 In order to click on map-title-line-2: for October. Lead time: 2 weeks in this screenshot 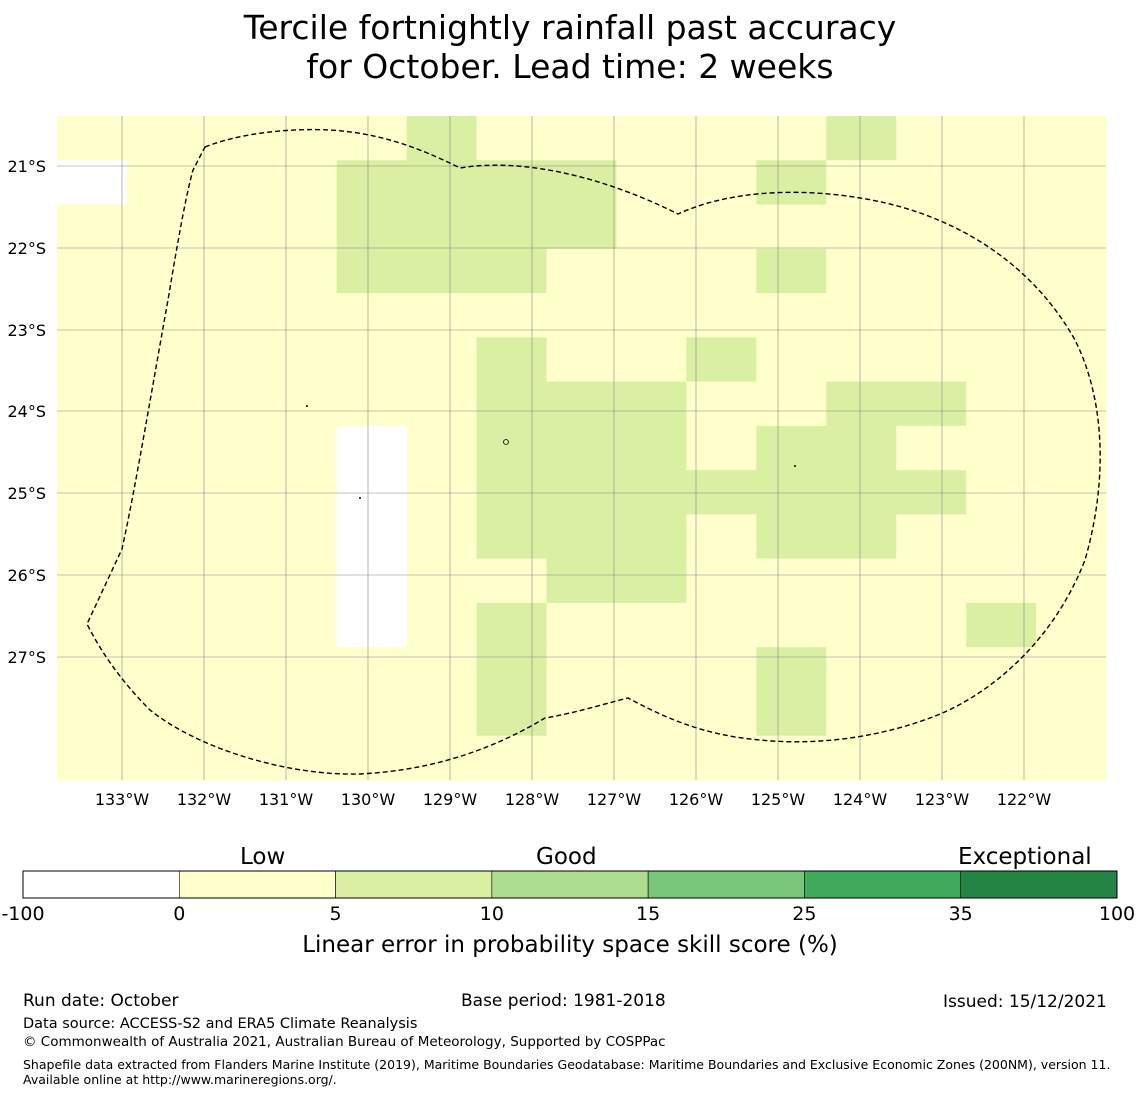, I will do `click(570, 66)`.